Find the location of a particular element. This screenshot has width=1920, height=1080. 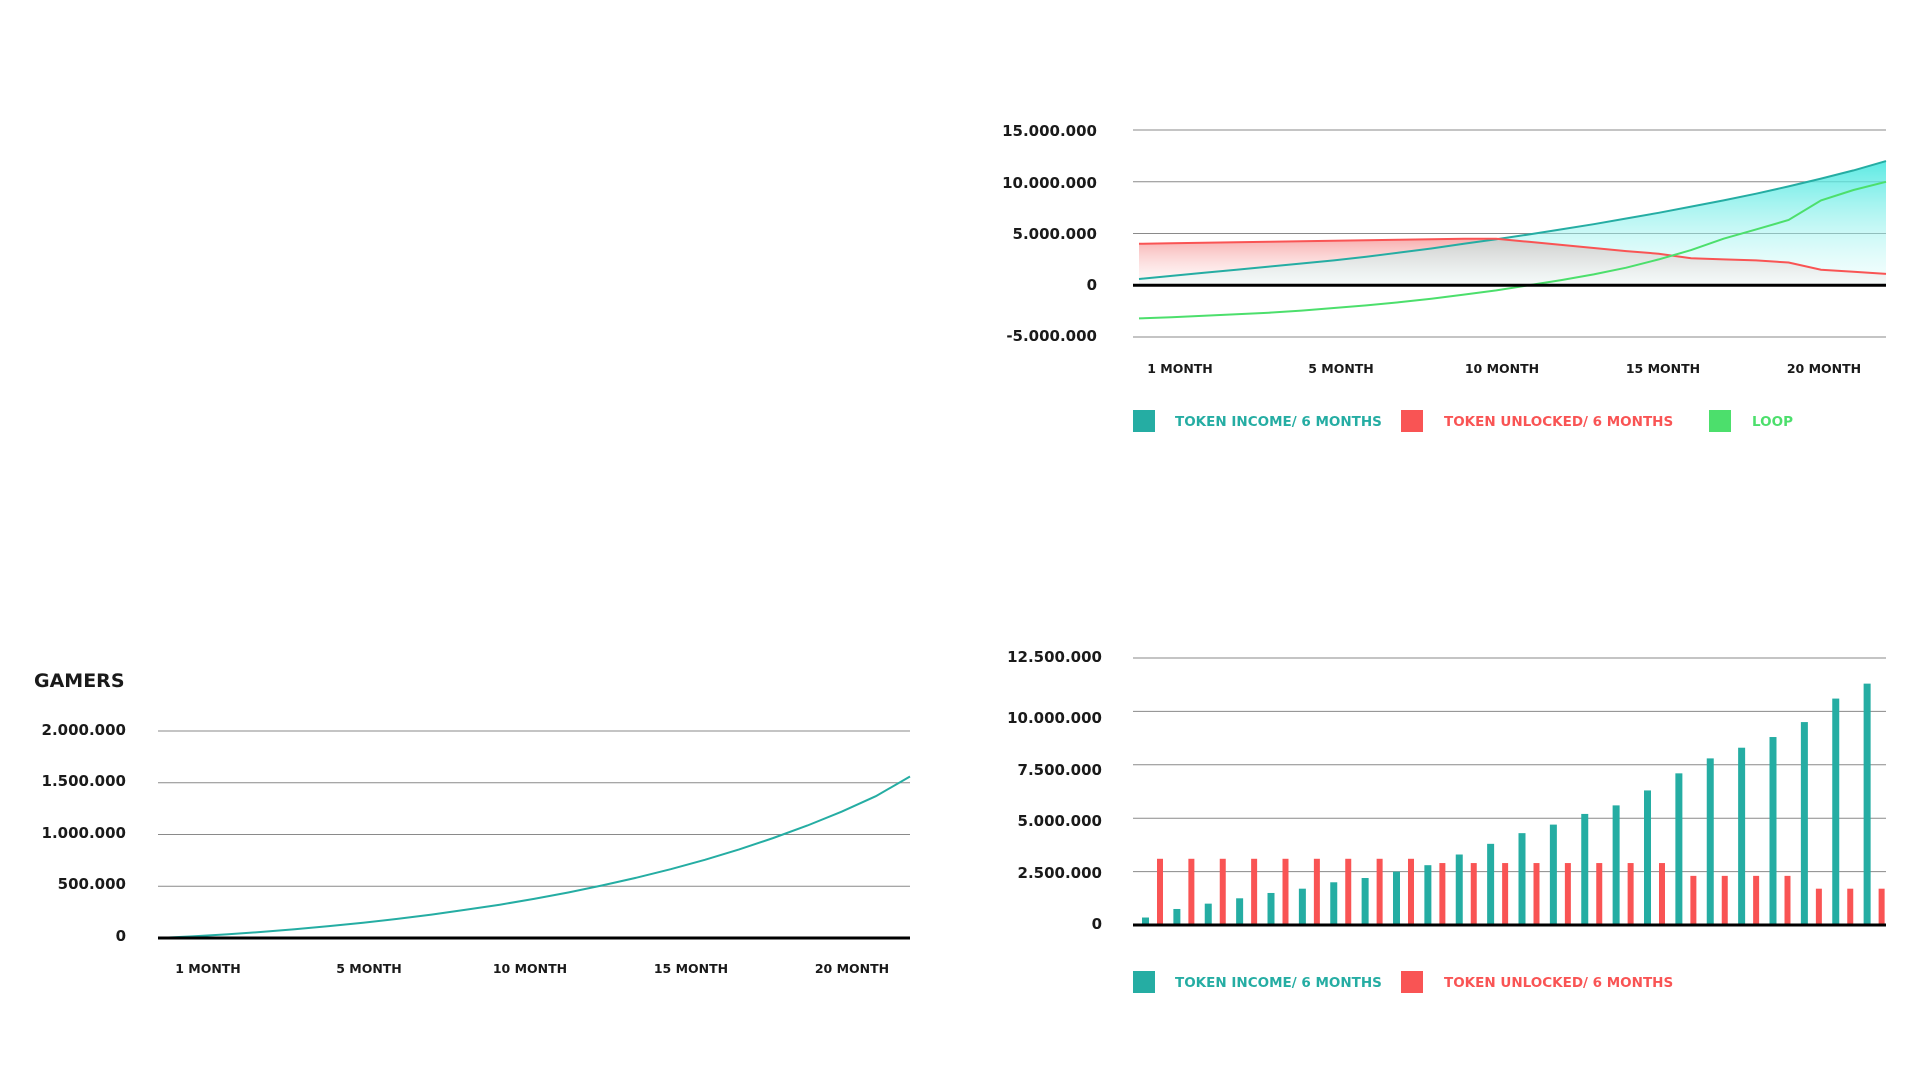

bars is located at coordinates (1513, 804).